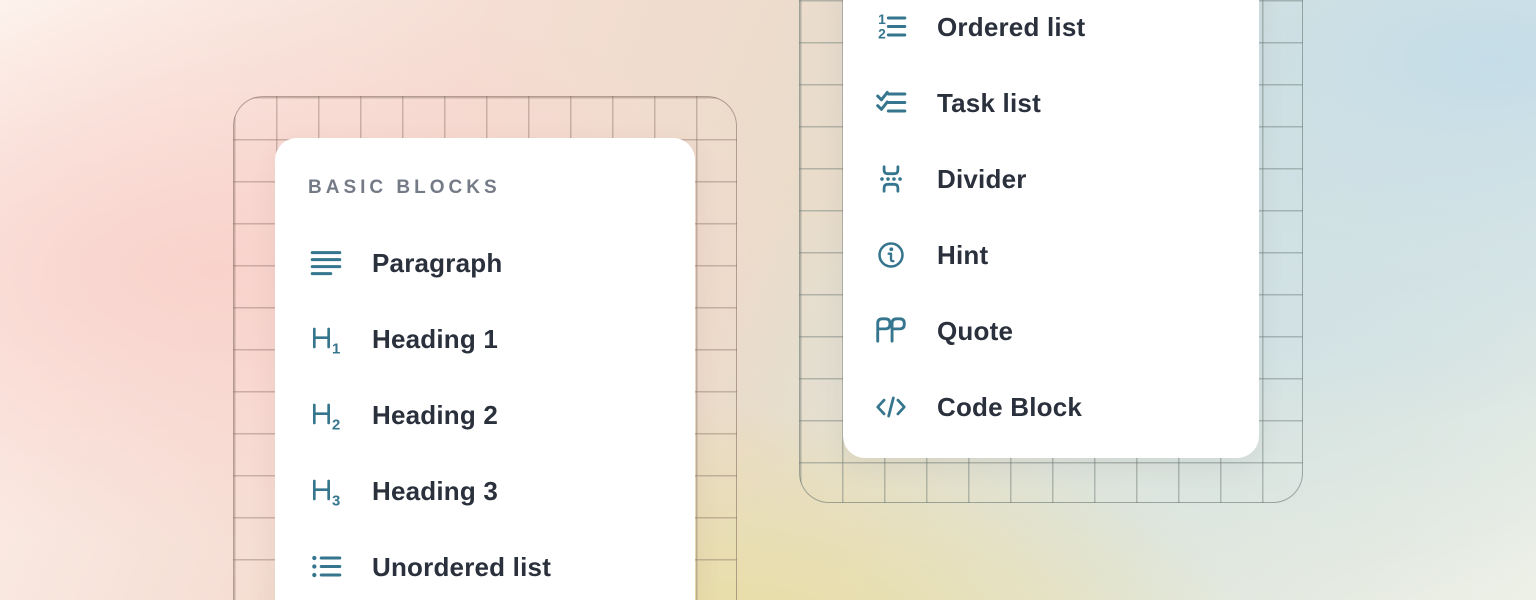 The image size is (1536, 600). Describe the element at coordinates (891, 255) in the screenshot. I see `hint-icon` at that location.